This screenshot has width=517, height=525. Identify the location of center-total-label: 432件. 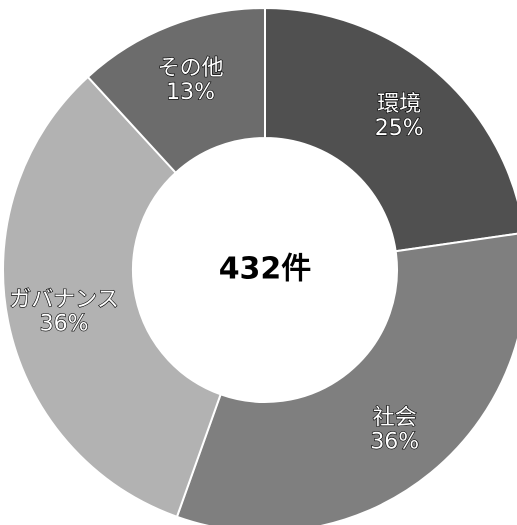
(265, 269).